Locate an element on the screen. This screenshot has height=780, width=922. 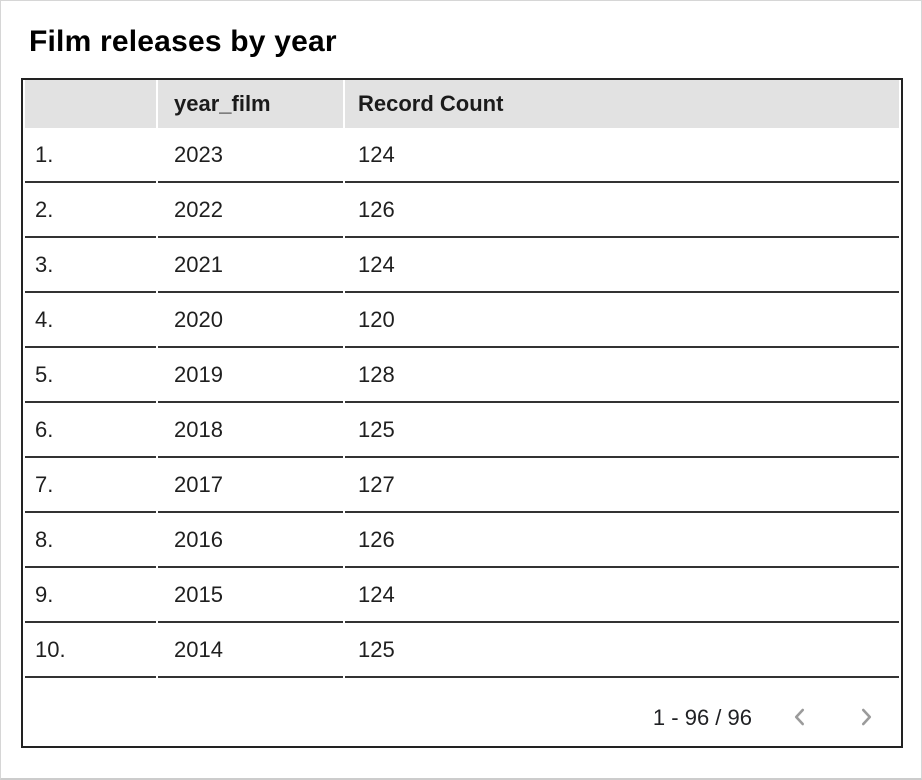
chevron-right-icon is located at coordinates (866, 718).